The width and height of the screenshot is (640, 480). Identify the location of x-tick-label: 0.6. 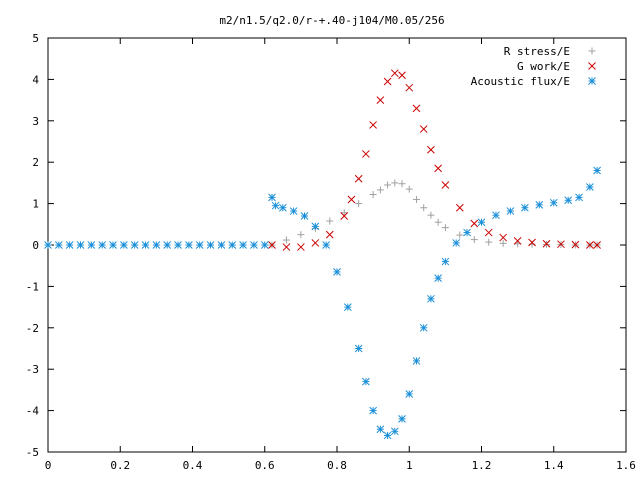
(265, 465).